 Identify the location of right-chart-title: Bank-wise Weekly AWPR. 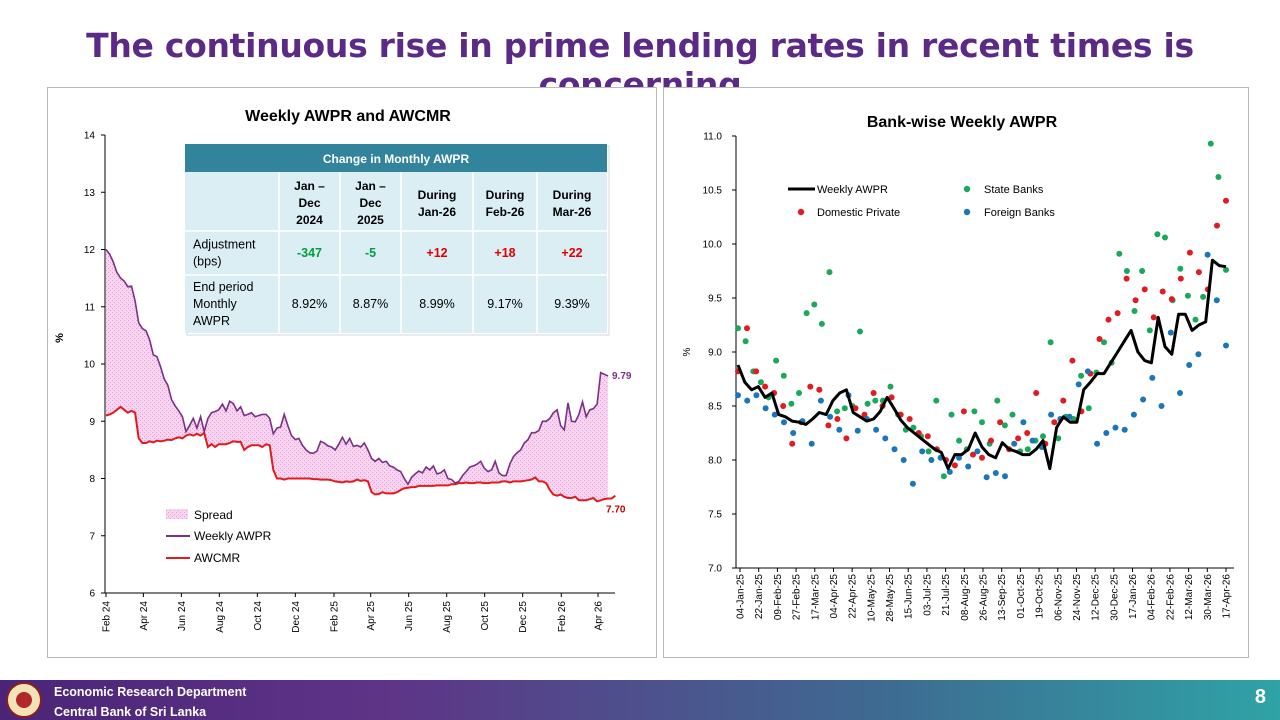
(962, 122).